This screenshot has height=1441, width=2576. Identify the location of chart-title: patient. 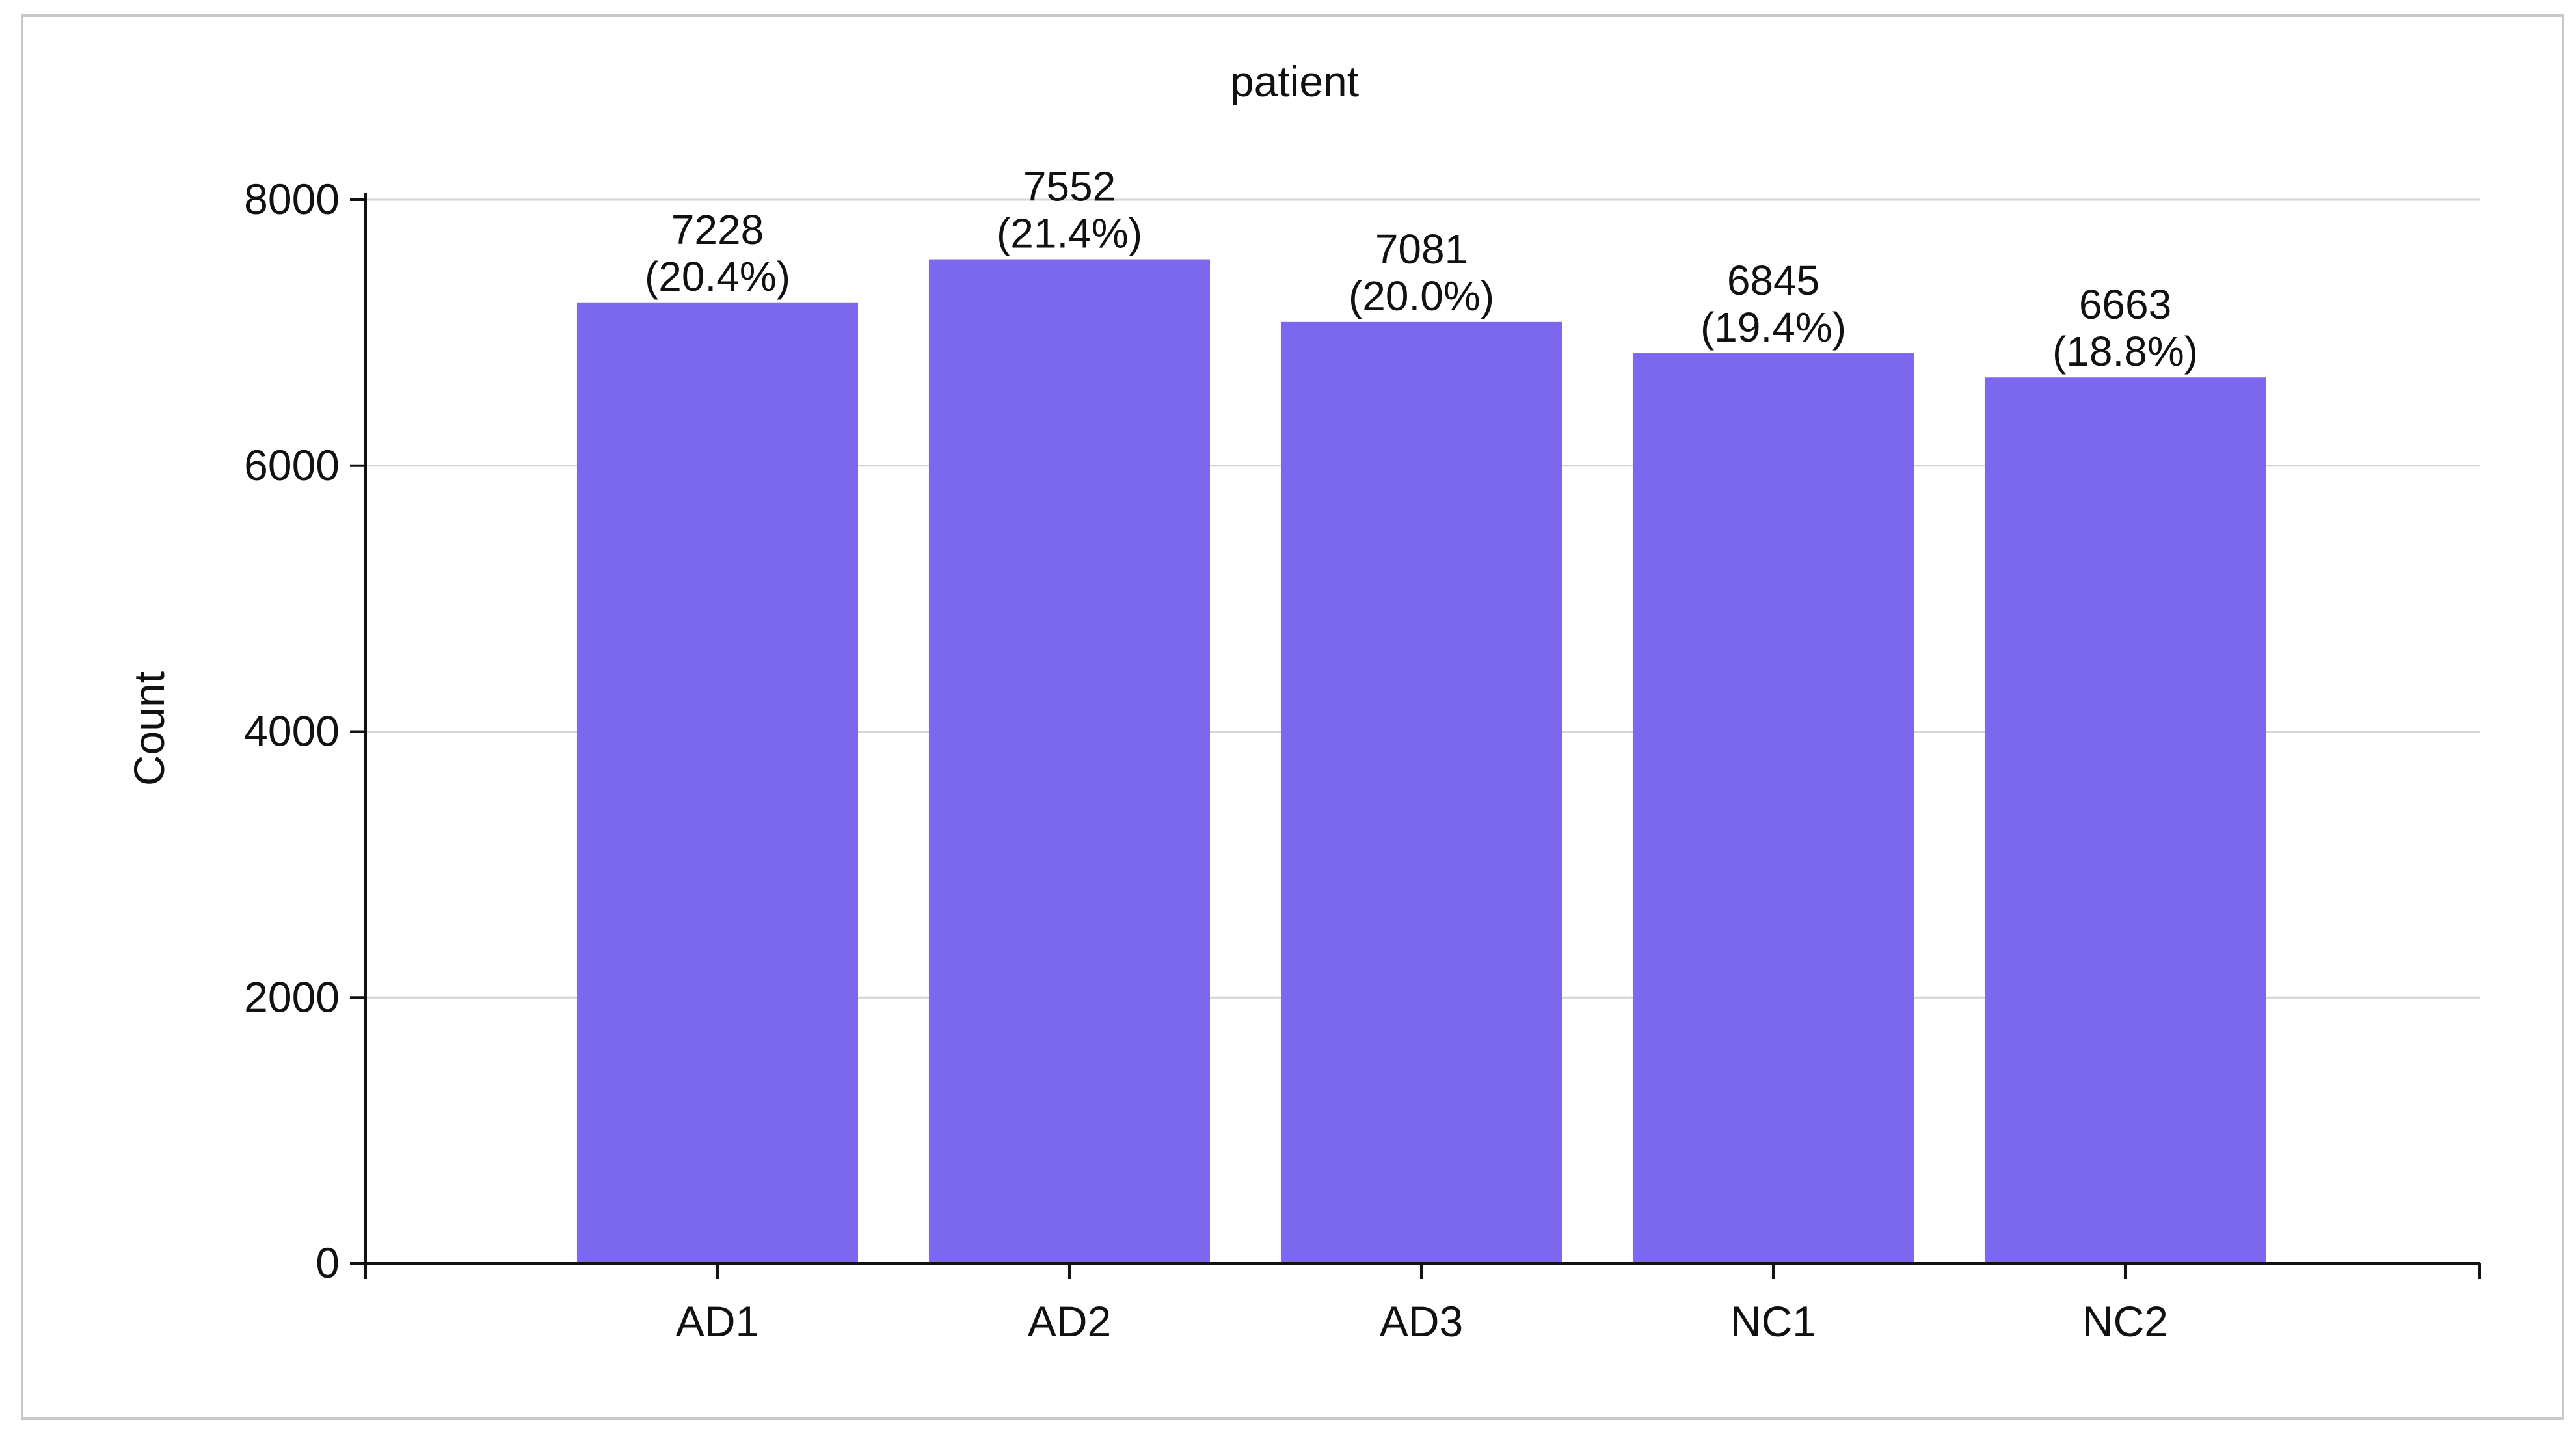
(1294, 81).